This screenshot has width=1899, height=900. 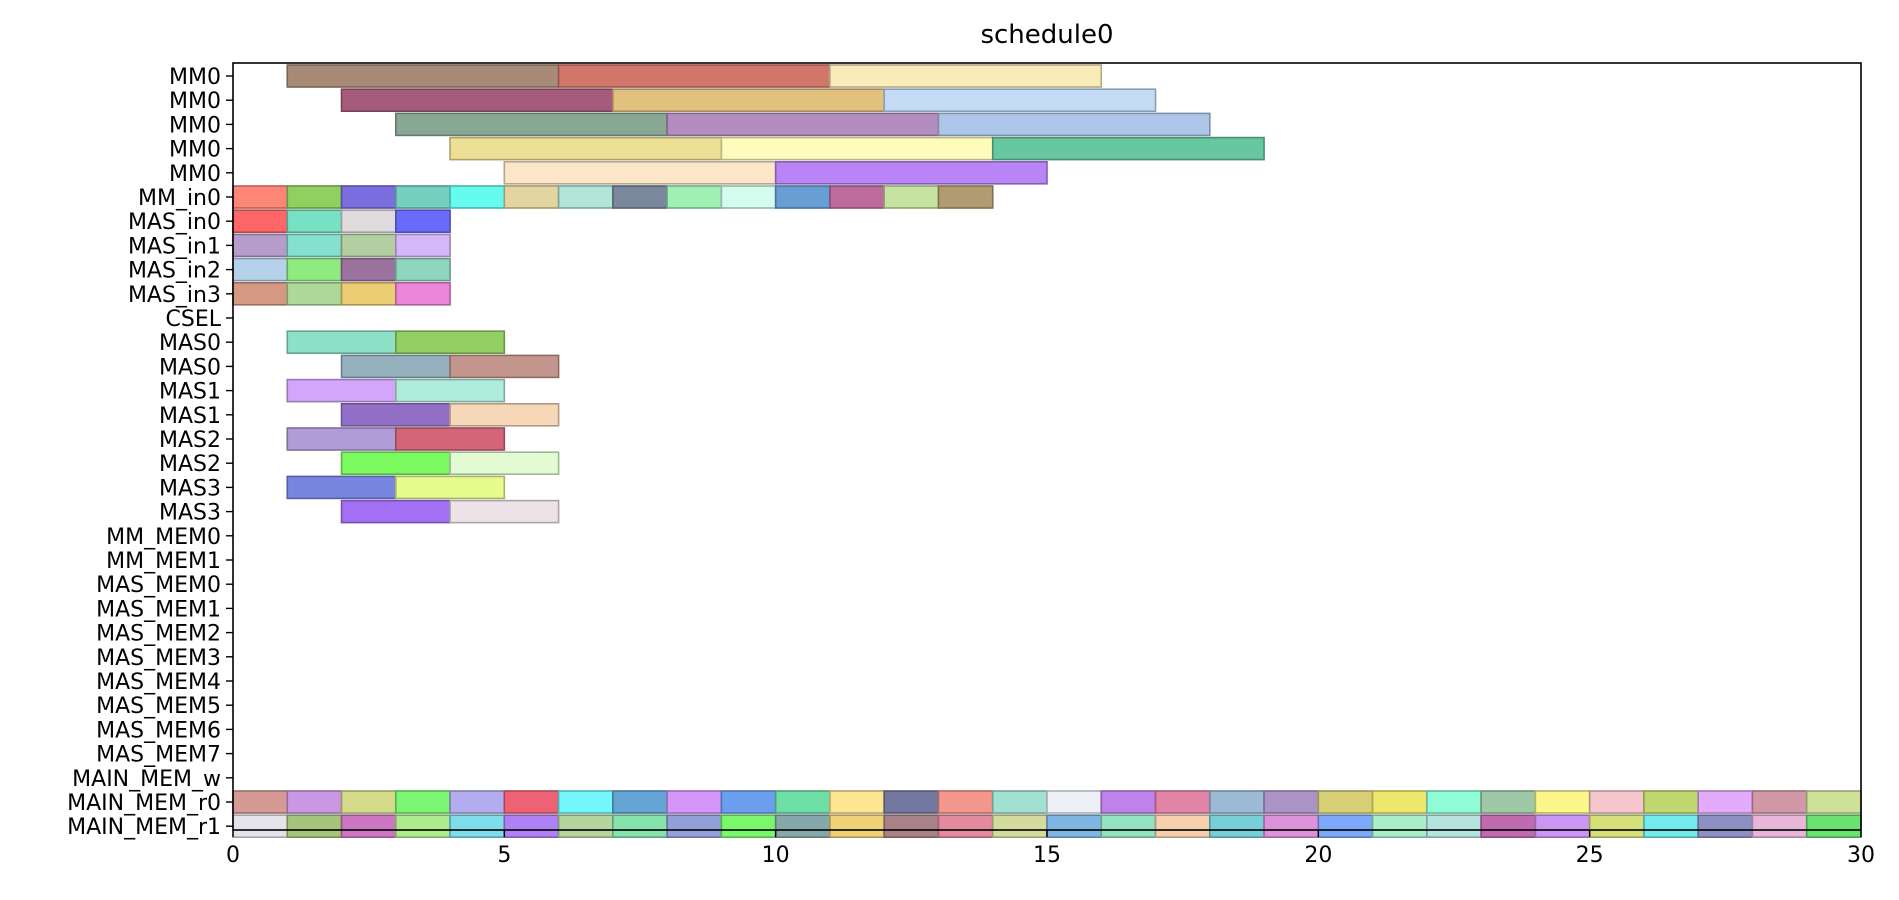 I want to click on y-tick-label: MAS_MEM5, so click(x=158, y=706).